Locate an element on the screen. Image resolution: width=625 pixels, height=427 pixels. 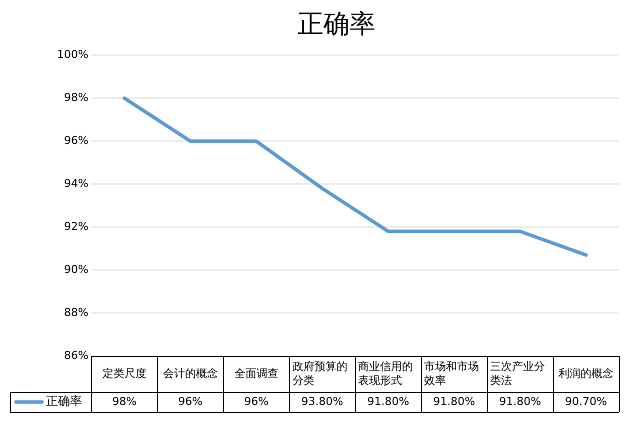
x-tick-label: 利润的概念 is located at coordinates (586, 373).